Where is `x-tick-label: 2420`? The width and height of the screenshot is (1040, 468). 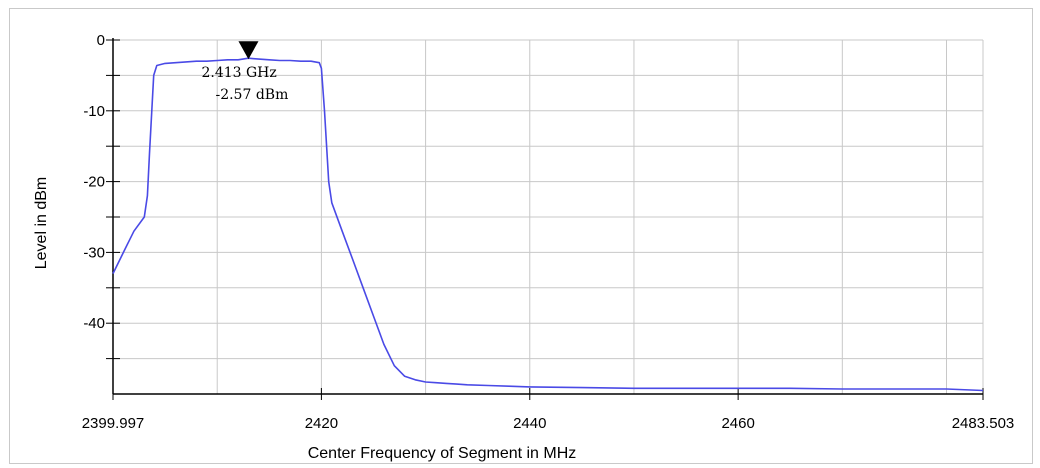 x-tick-label: 2420 is located at coordinates (321, 423).